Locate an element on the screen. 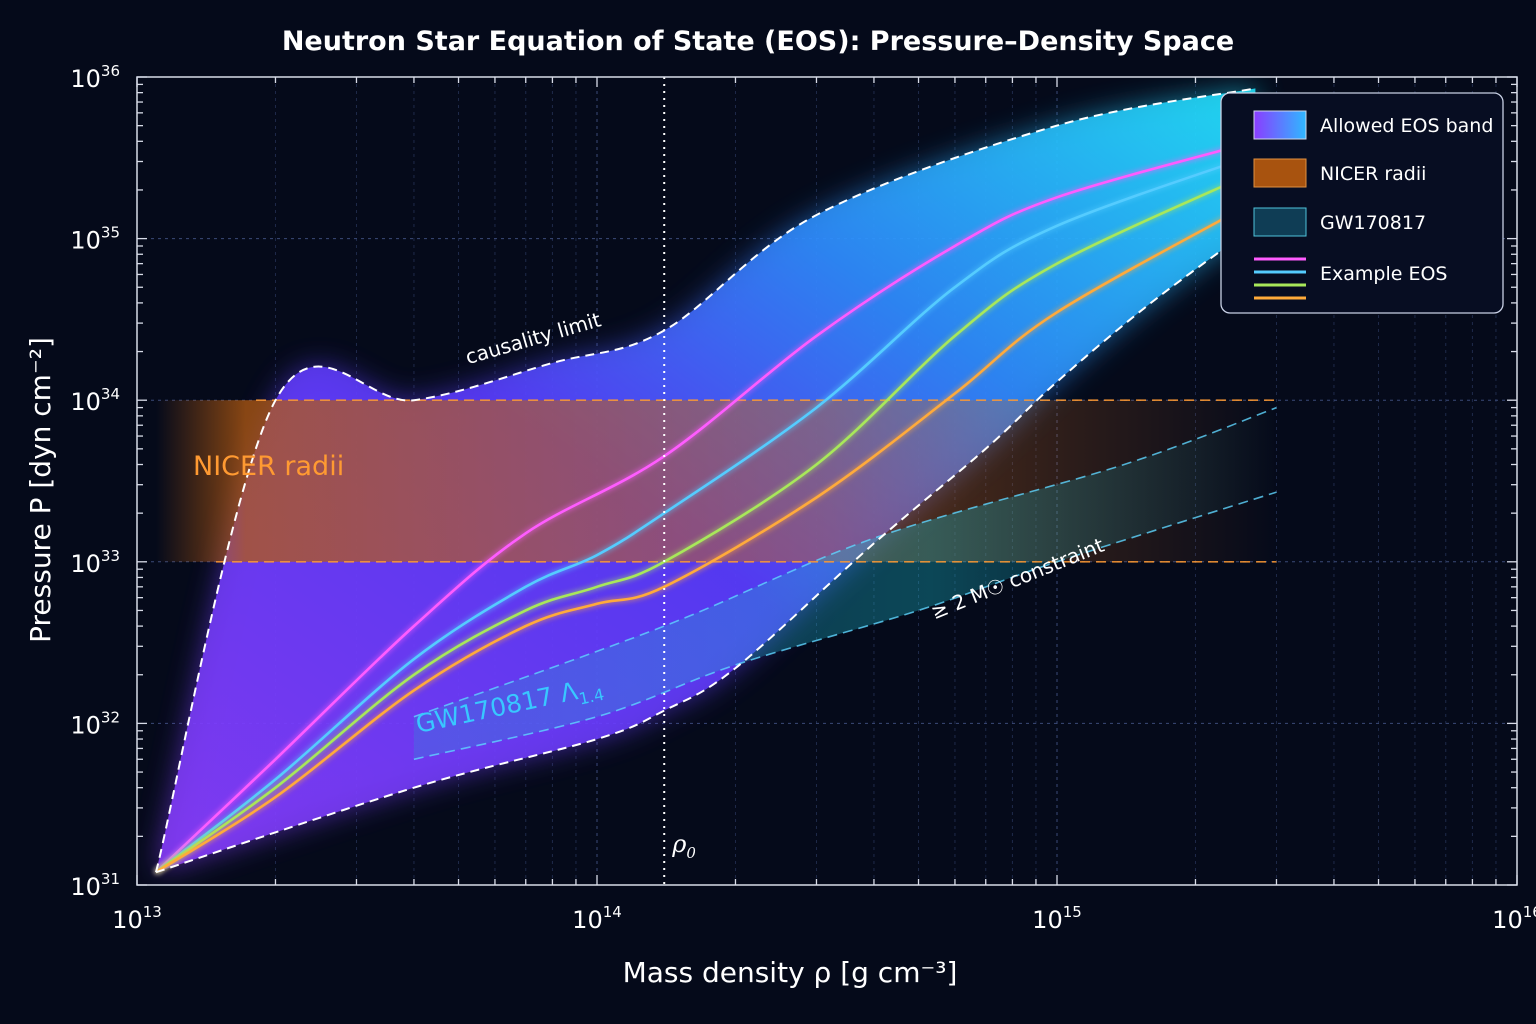 The width and height of the screenshot is (1536, 1024). gw170817-lower-line is located at coordinates (845, 626).